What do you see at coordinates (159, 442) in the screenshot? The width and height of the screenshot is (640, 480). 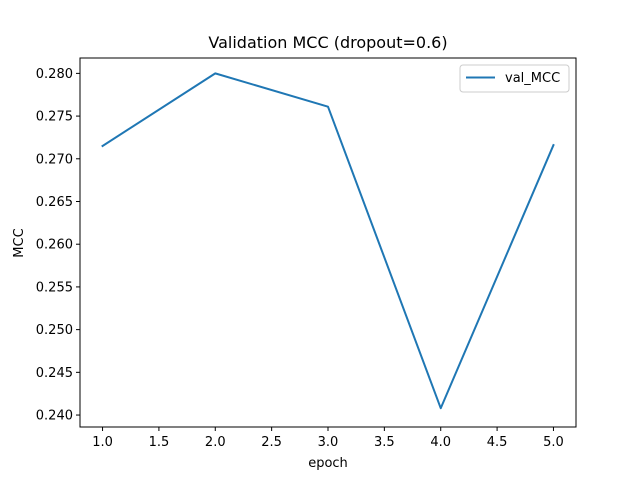 I see `x-tick-label: 1.5` at bounding box center [159, 442].